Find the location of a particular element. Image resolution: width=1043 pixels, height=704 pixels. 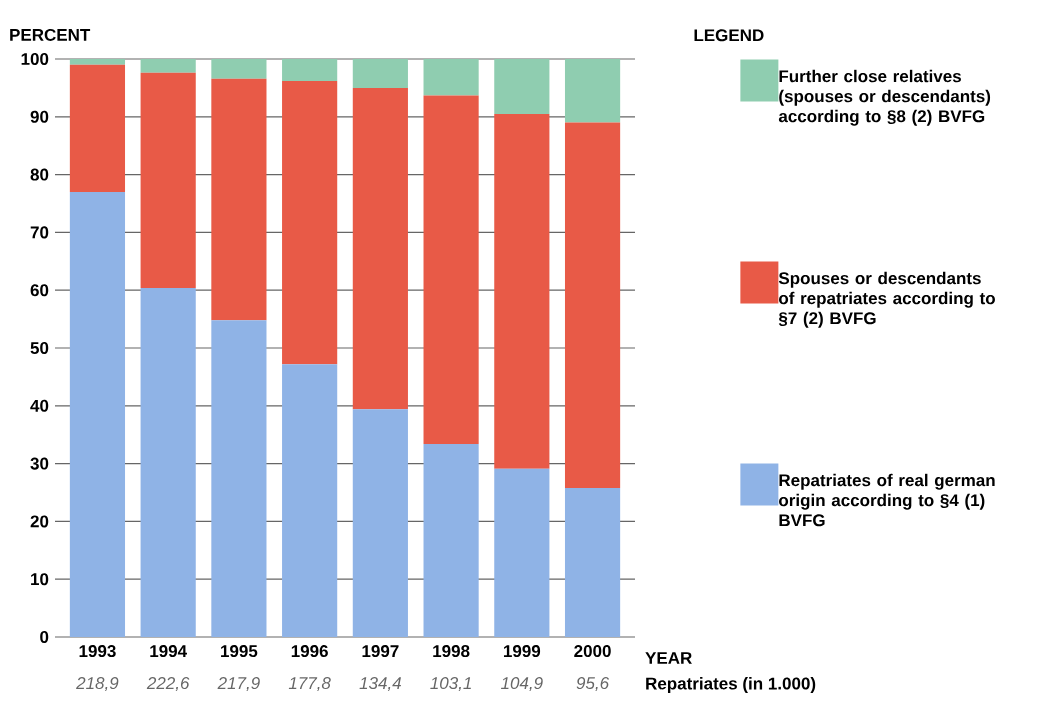

y-tick-label: 100 is located at coordinates (35, 58).